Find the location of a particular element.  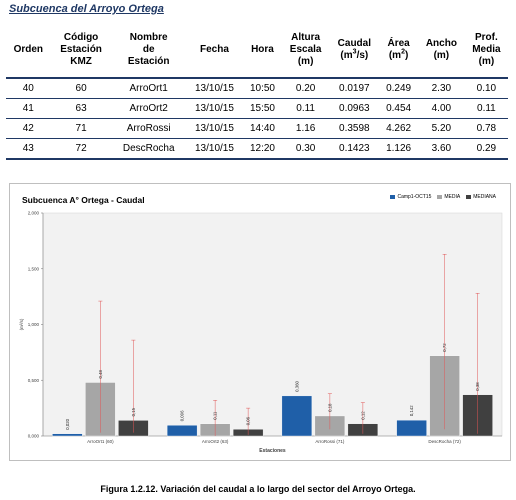

cell-orden: 42 is located at coordinates (28, 128).